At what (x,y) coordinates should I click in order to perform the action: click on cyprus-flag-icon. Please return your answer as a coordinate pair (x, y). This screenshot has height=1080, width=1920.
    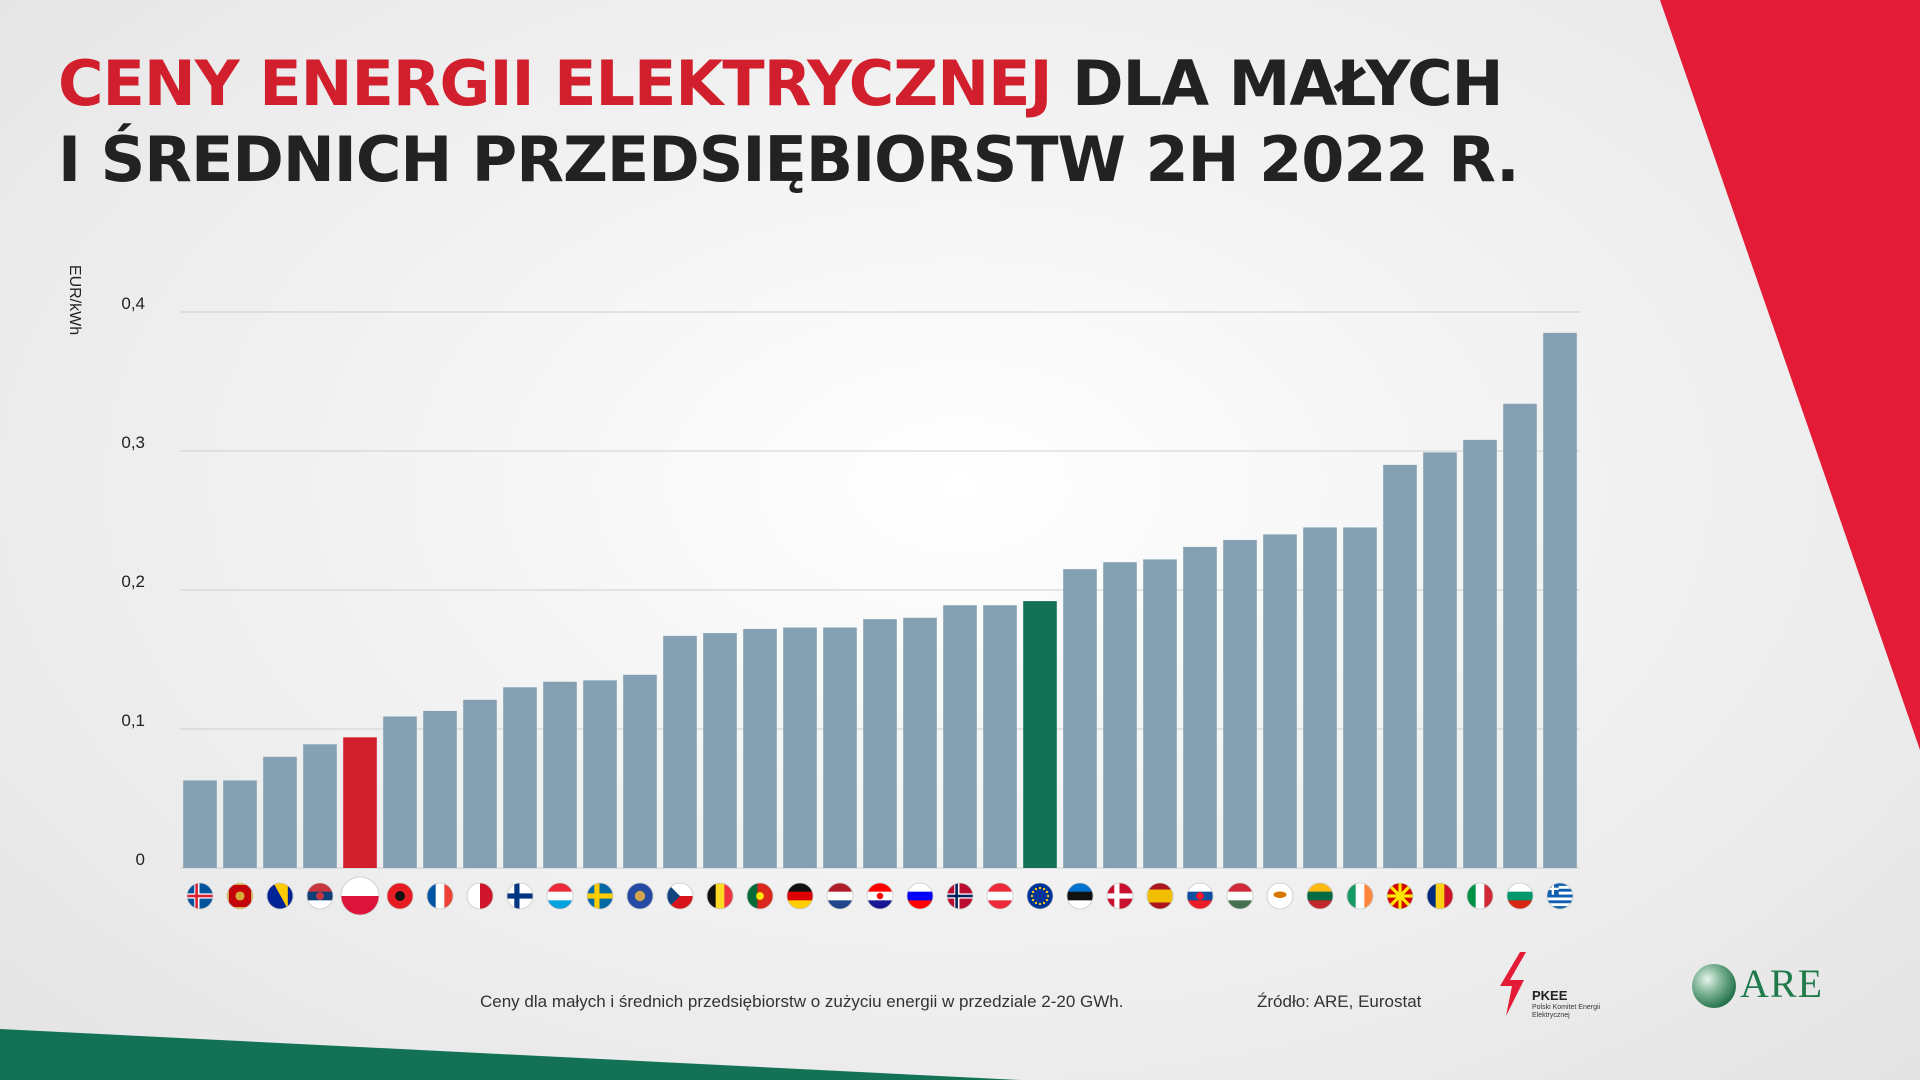
    Looking at the image, I should click on (1280, 896).